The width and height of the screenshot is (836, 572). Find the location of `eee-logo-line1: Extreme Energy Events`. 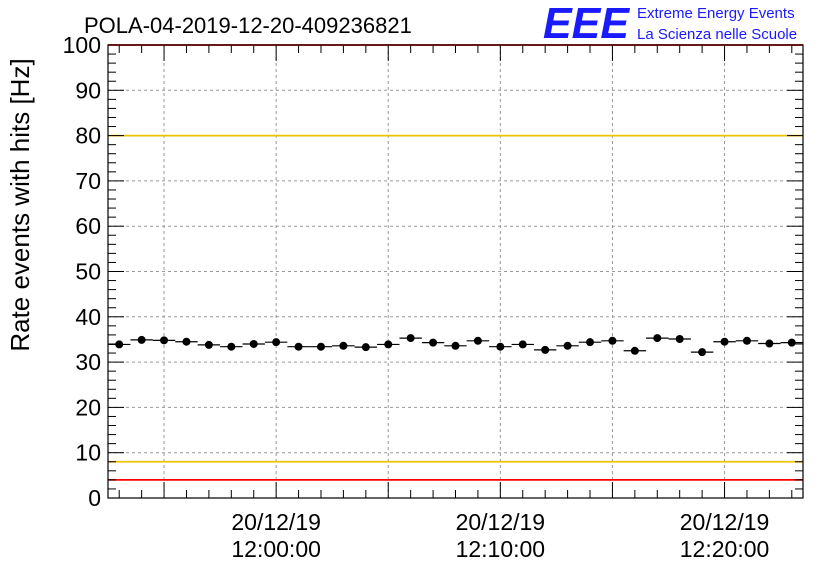

eee-logo-line1: Extreme Energy Events is located at coordinates (716, 13).